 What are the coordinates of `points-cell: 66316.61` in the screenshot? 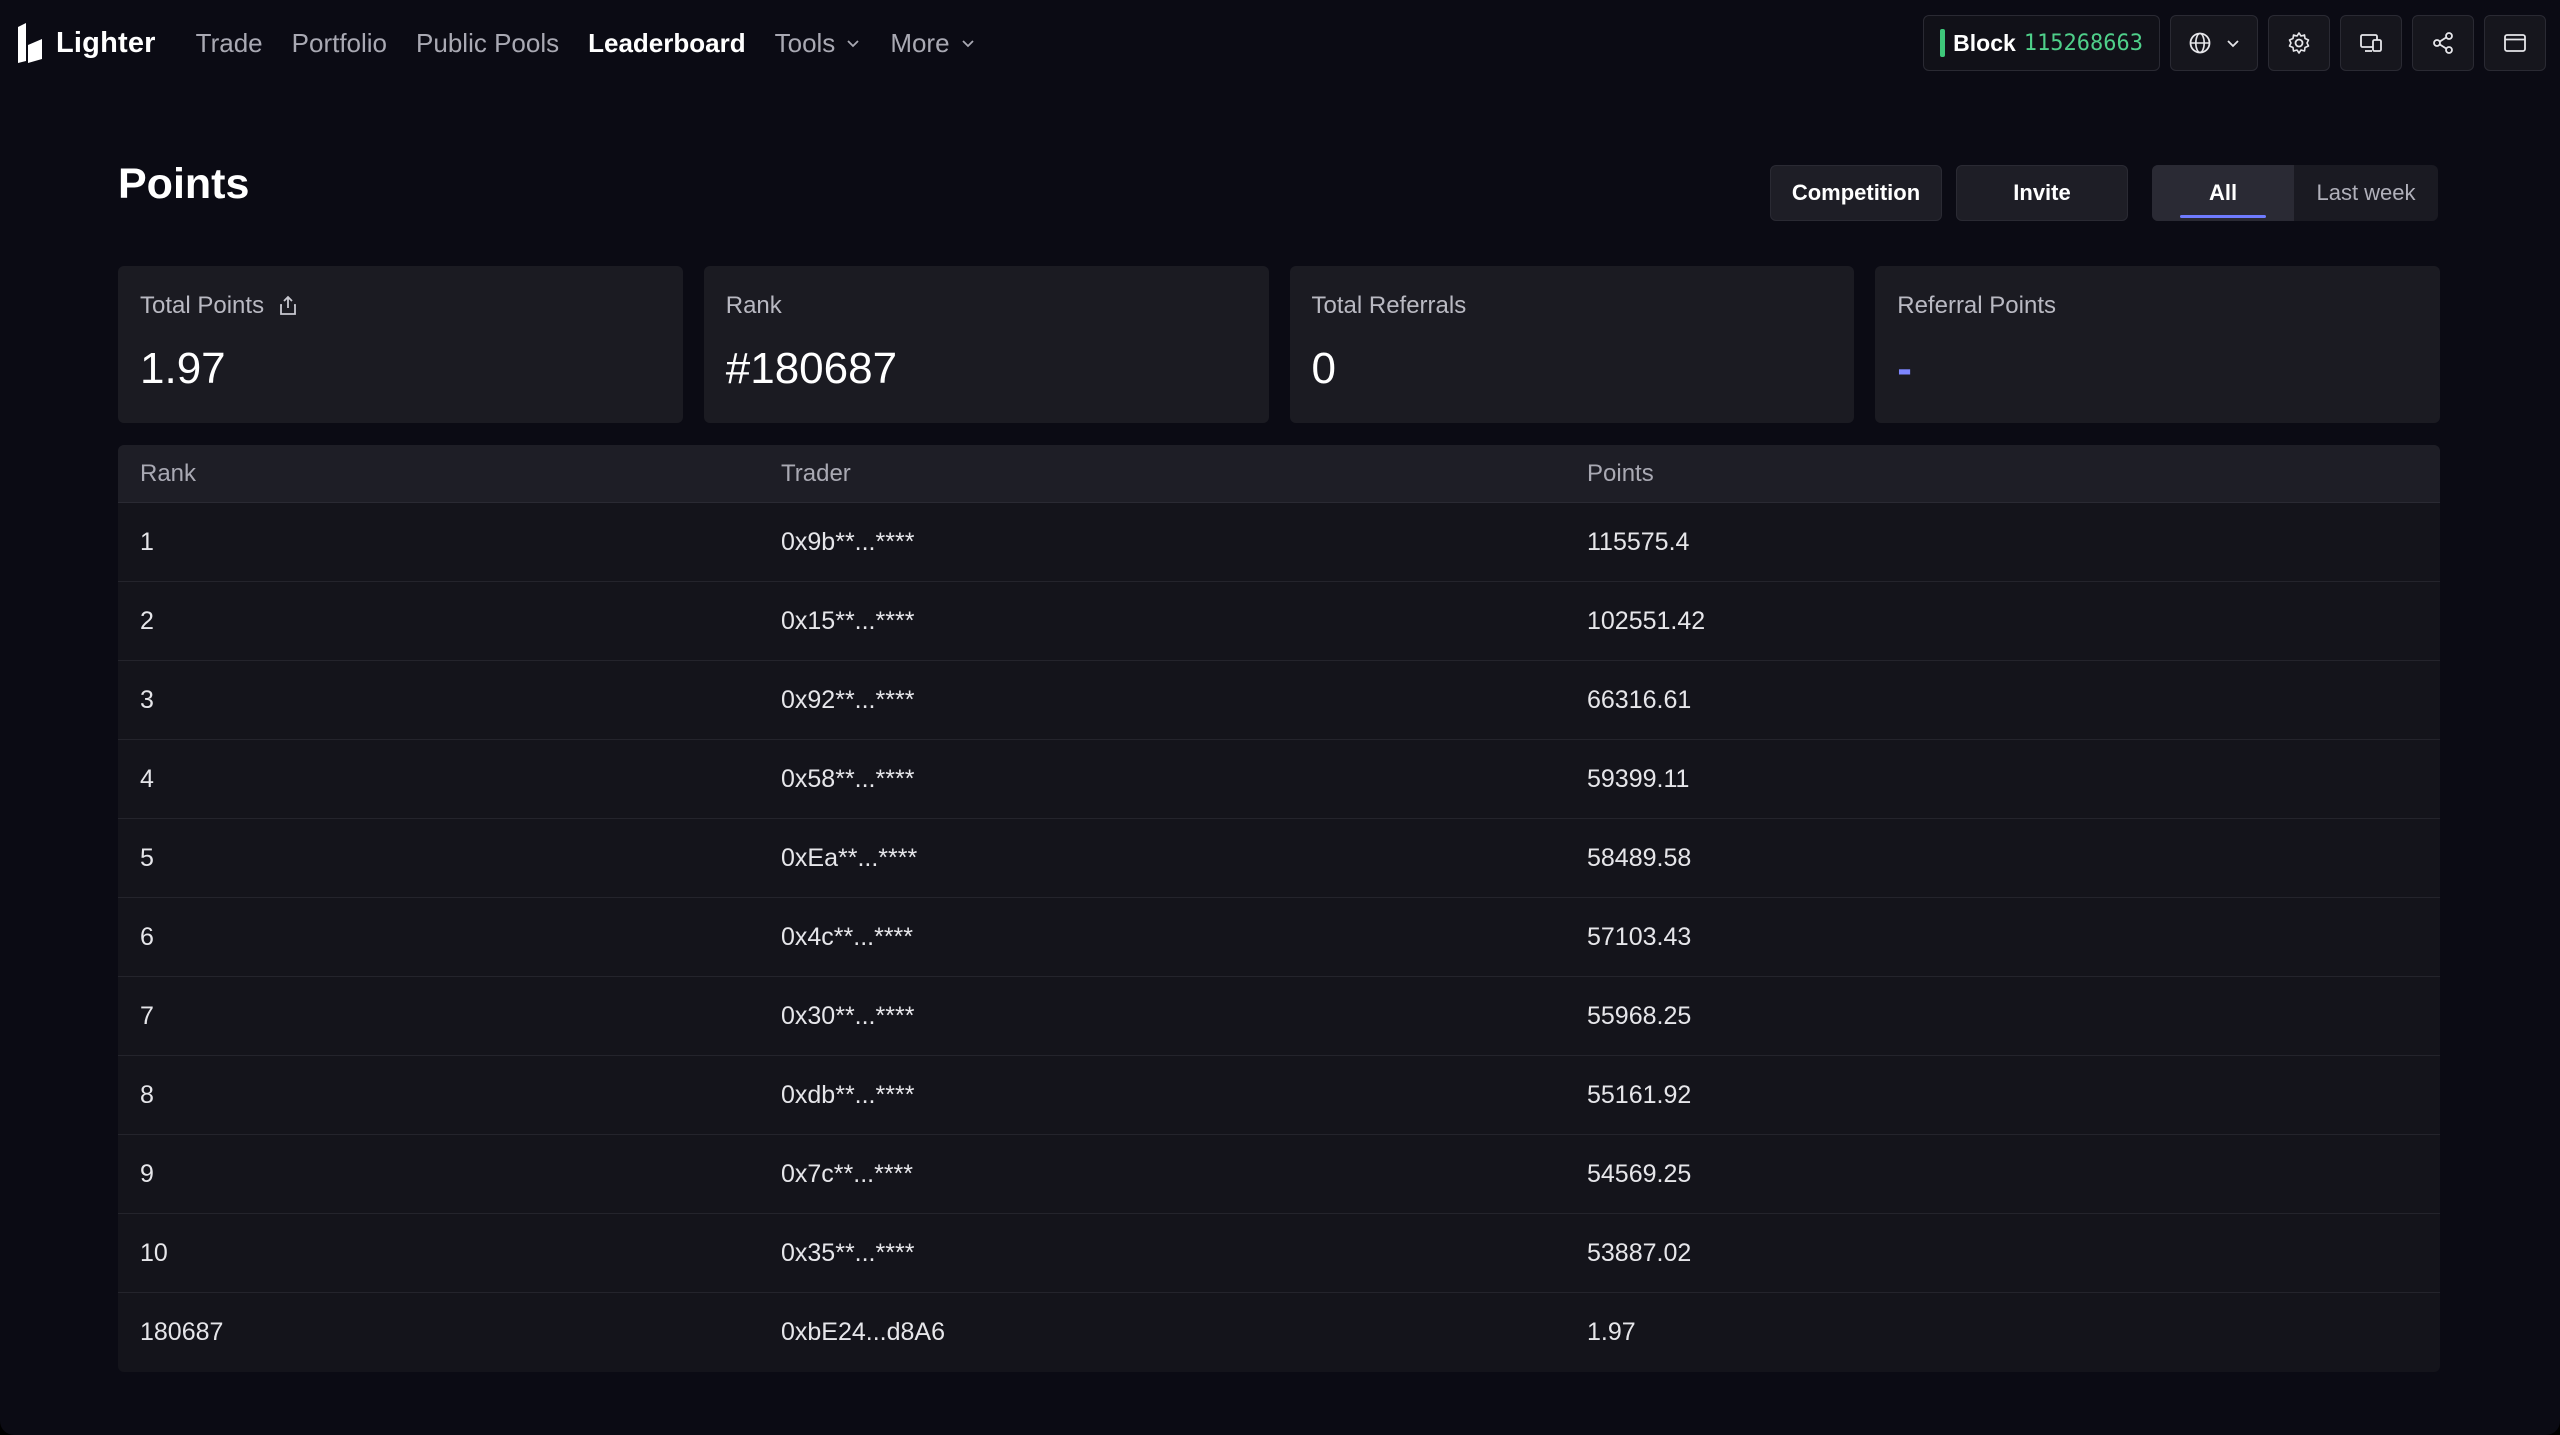 It's located at (1639, 699).